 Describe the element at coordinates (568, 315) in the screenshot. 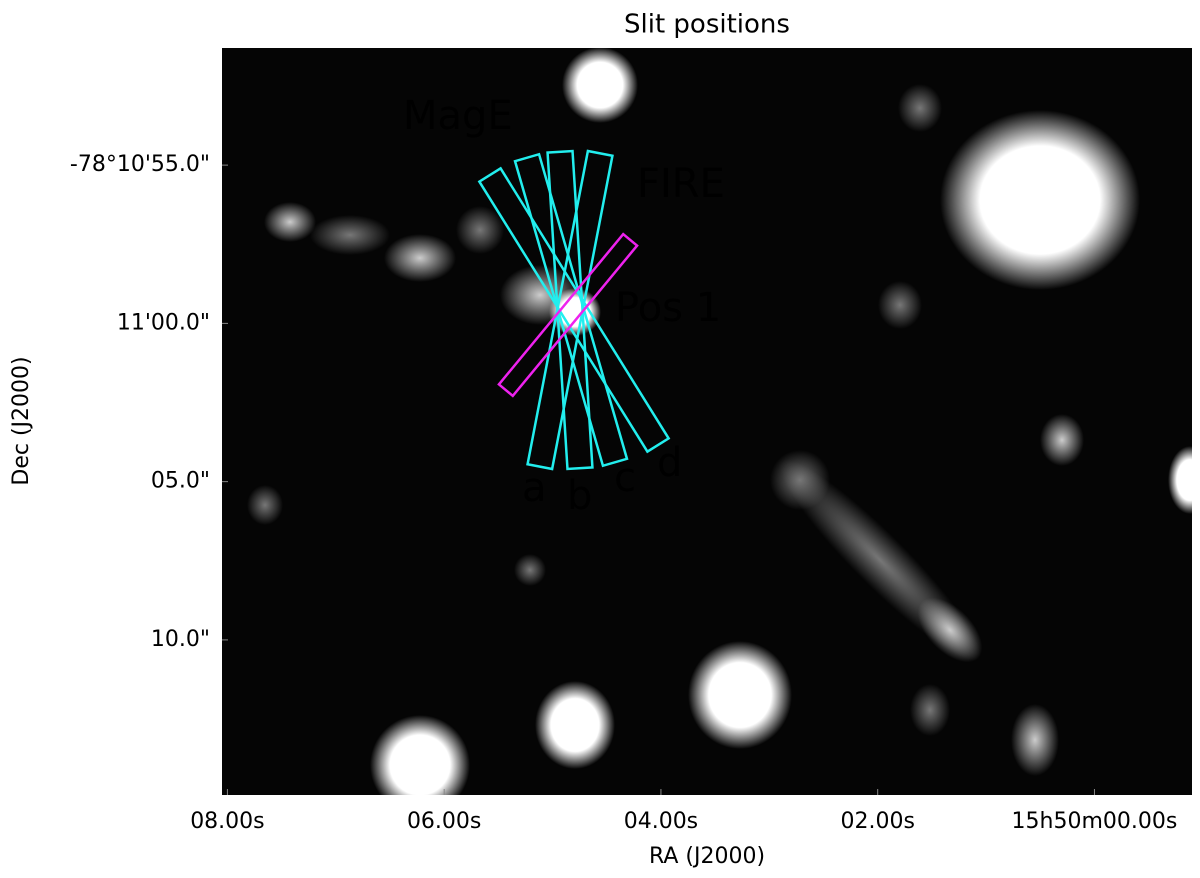

I see `slit-fire` at that location.